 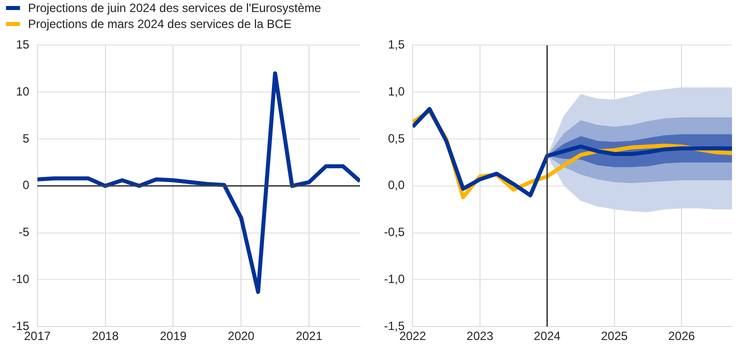 What do you see at coordinates (105, 336) in the screenshot?
I see `x-tick-label: 2018` at bounding box center [105, 336].